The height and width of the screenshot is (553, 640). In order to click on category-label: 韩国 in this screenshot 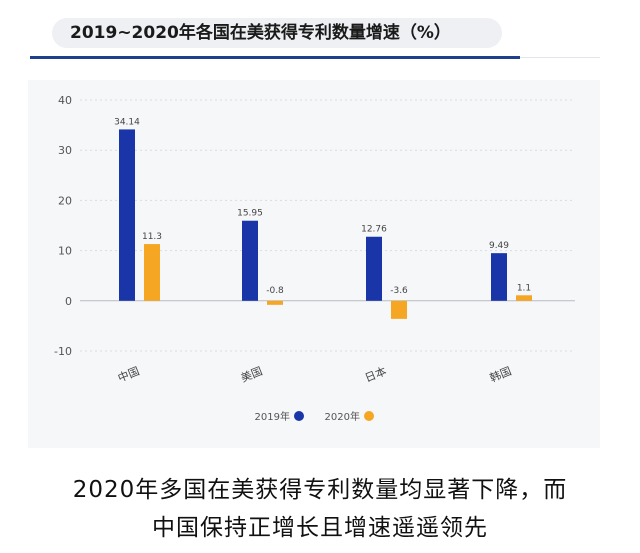, I will do `click(501, 374)`.